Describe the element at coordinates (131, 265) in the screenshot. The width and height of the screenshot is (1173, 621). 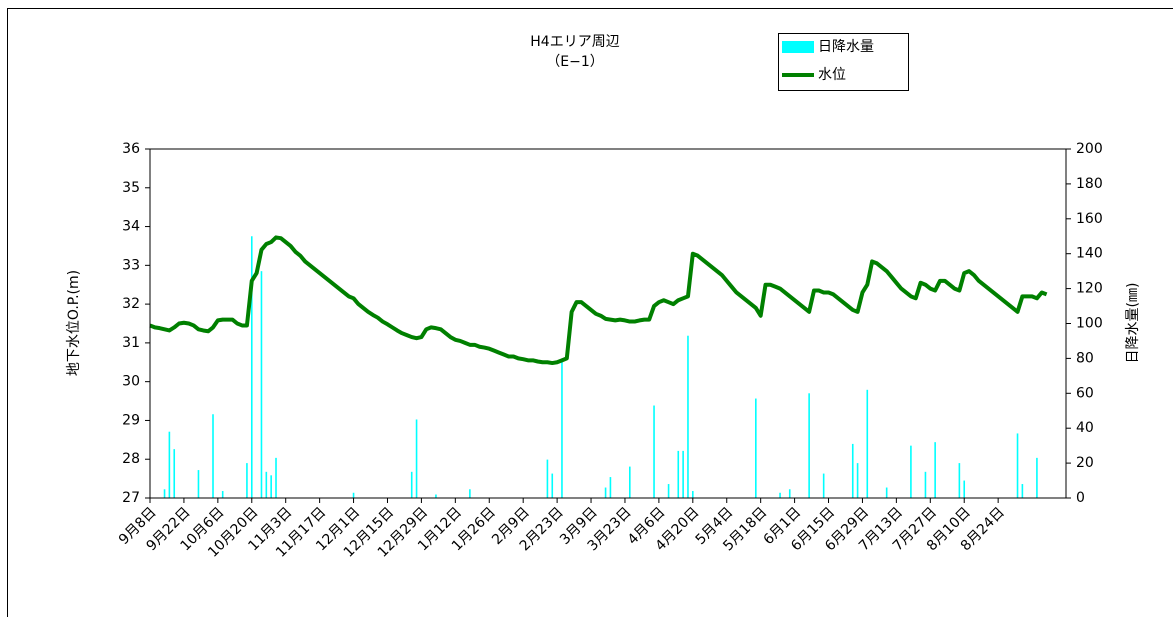
I see `y-tick-label: 33` at that location.